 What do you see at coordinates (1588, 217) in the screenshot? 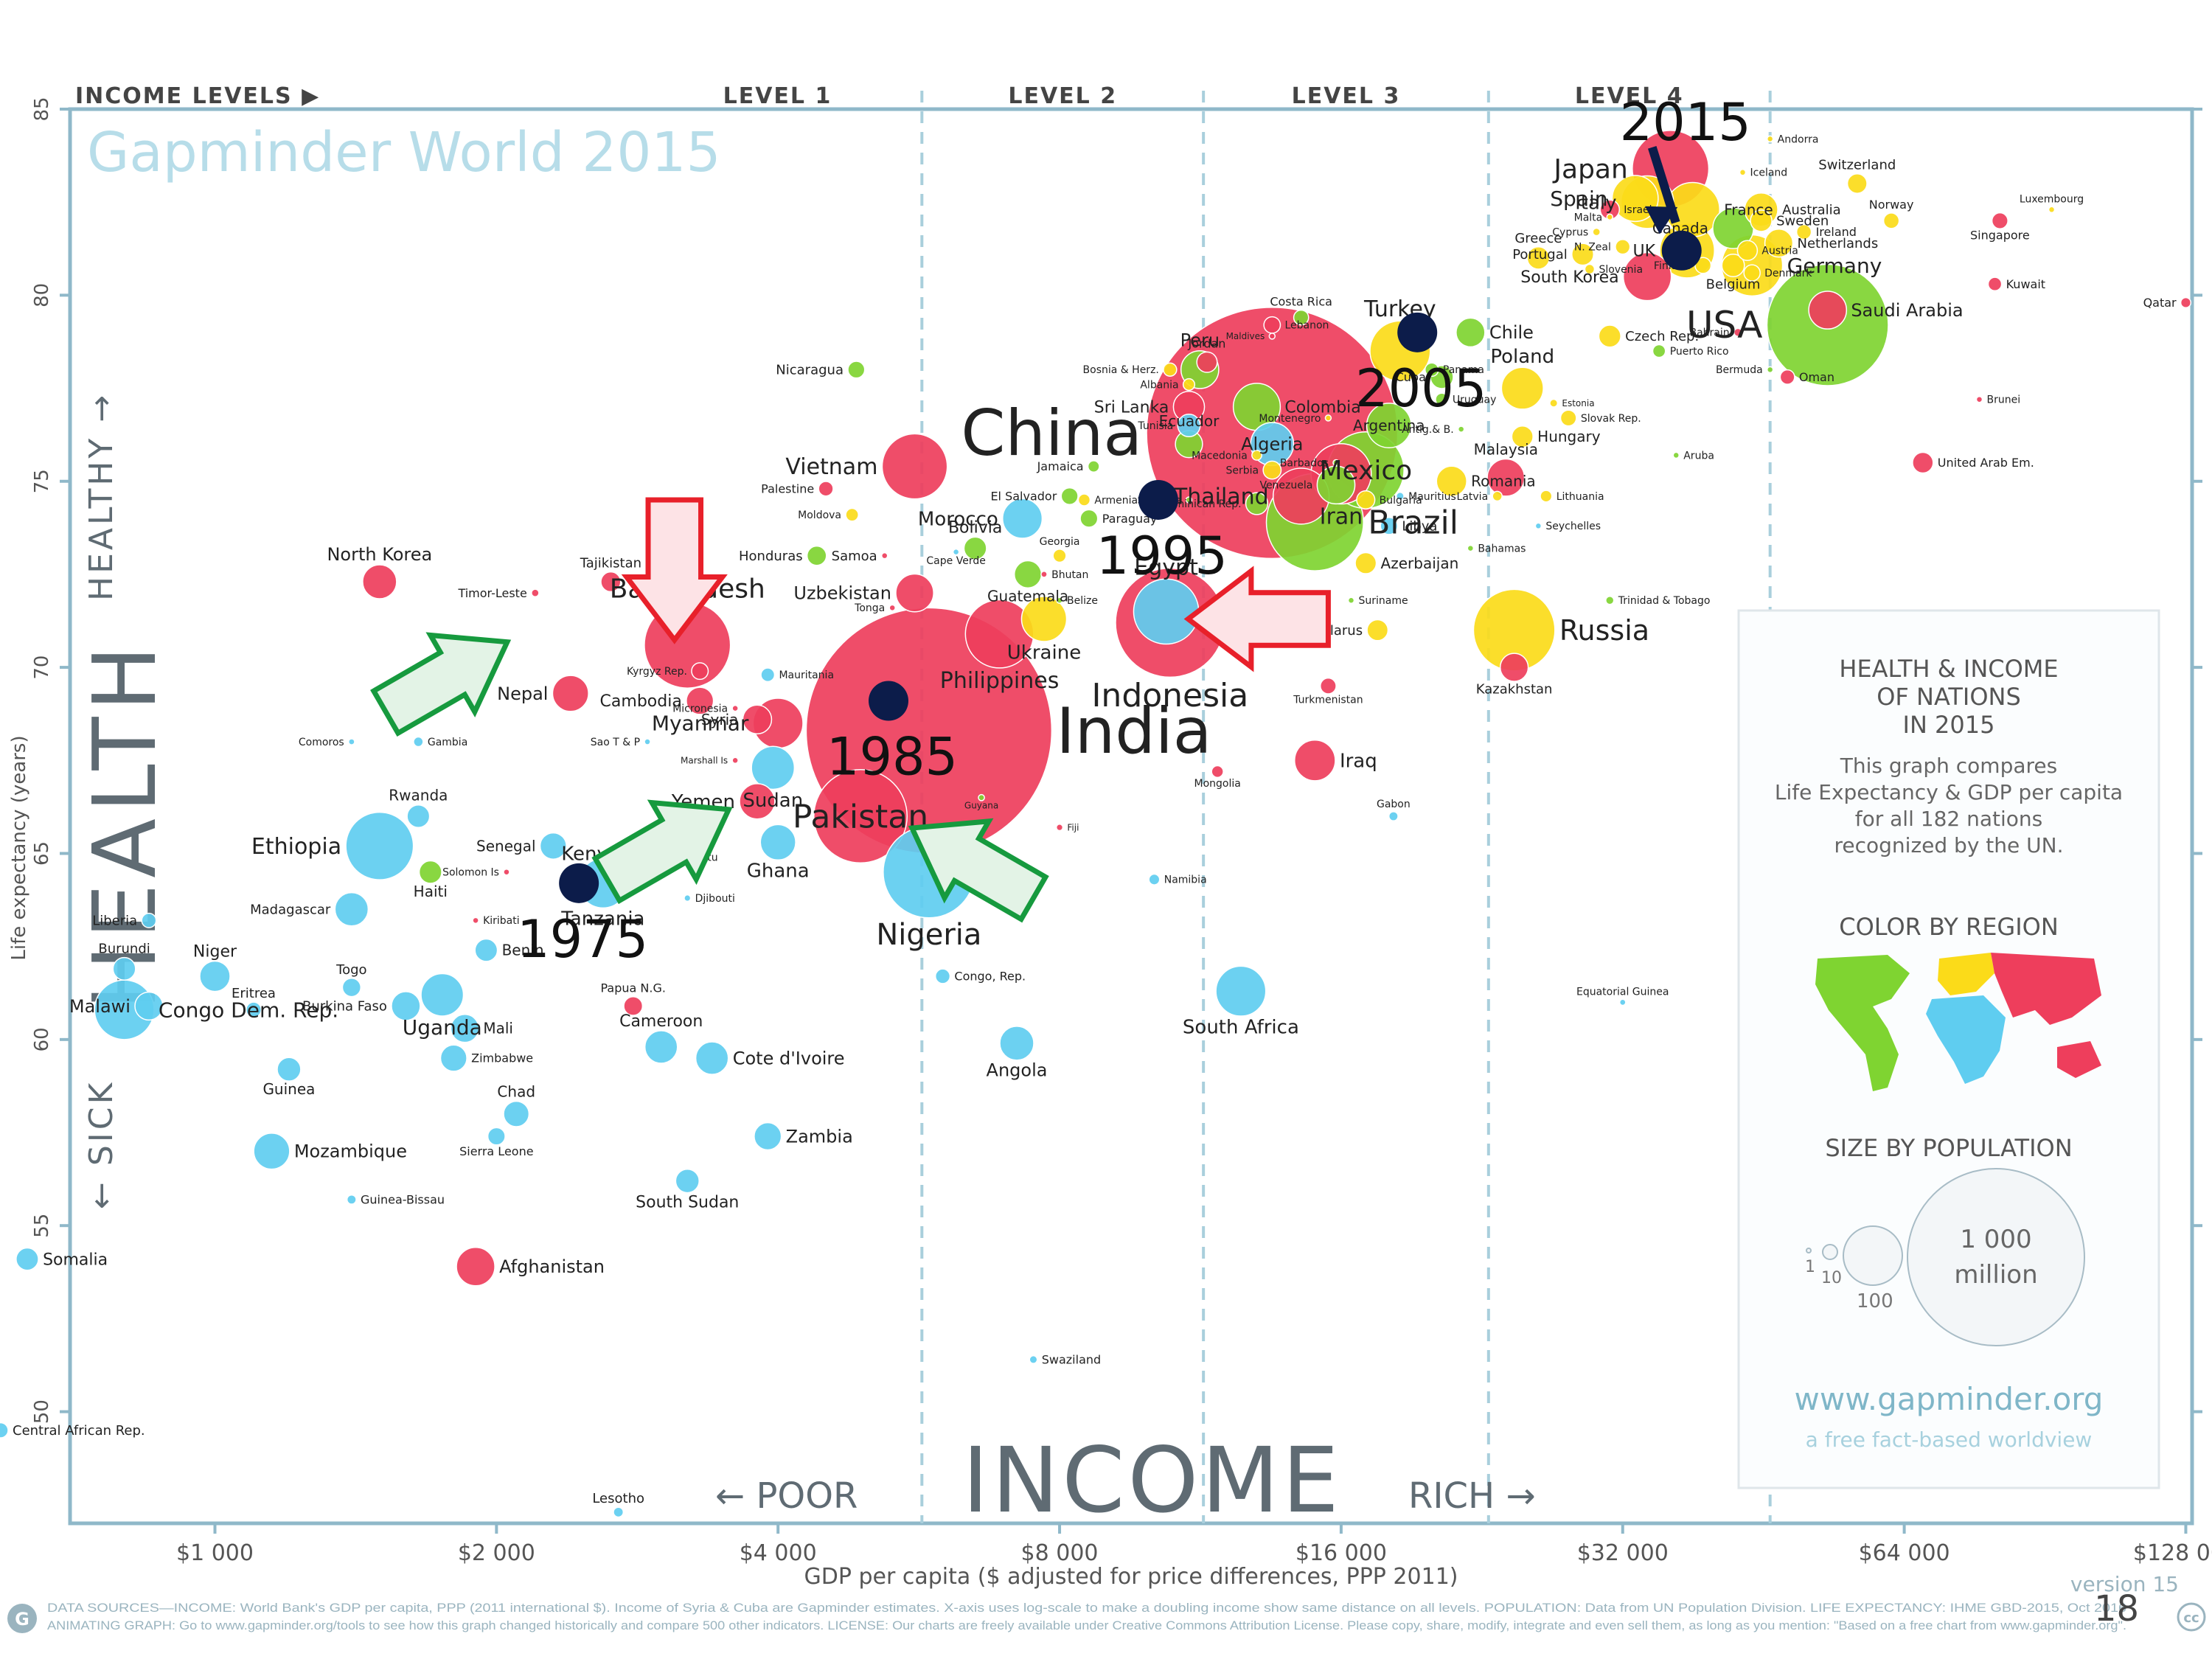
I see `label-malta: Malta` at bounding box center [1588, 217].